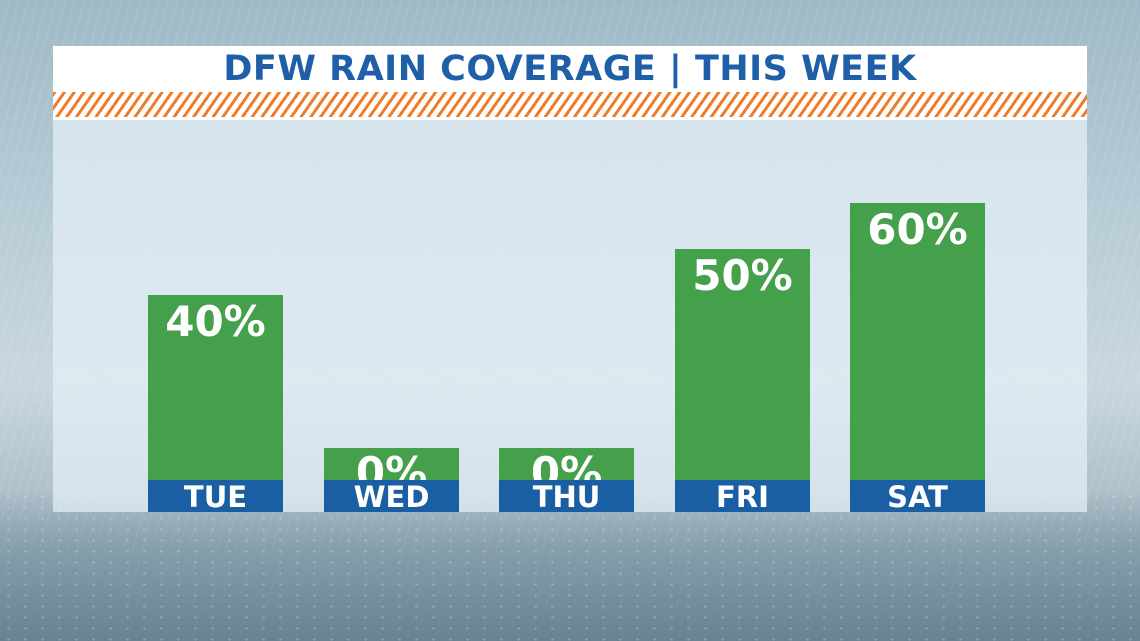 This screenshot has width=1140, height=641. I want to click on day-label-tue: TUE, so click(215, 497).